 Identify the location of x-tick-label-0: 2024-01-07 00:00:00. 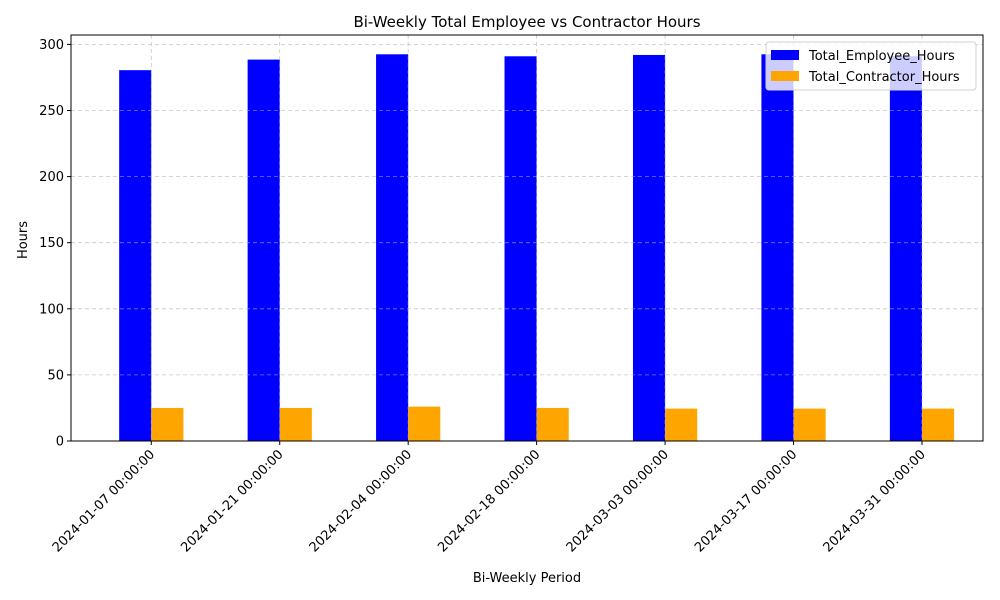
(104, 501).